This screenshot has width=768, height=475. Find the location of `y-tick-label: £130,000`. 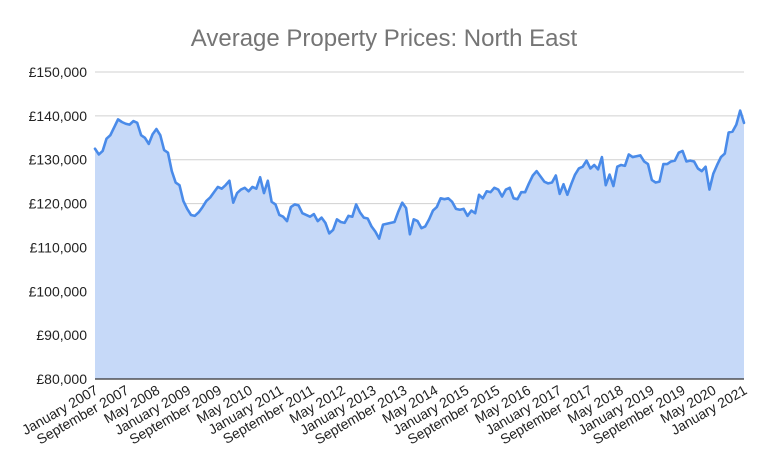

y-tick-label: £130,000 is located at coordinates (58, 160).